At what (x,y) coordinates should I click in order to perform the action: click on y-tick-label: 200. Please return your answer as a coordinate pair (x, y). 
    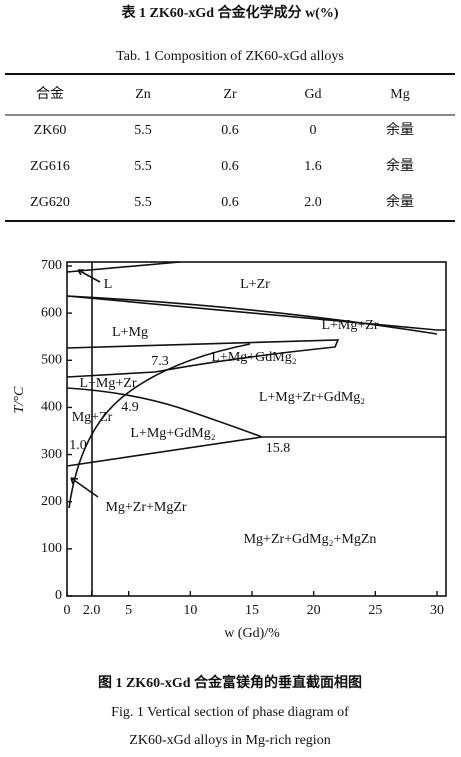
    Looking at the image, I should click on (51, 501).